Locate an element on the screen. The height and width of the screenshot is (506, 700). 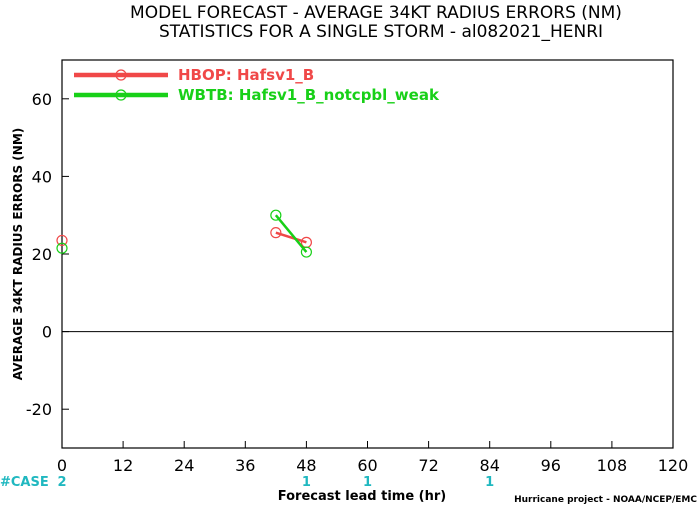
case-count: 2 is located at coordinates (61, 482).